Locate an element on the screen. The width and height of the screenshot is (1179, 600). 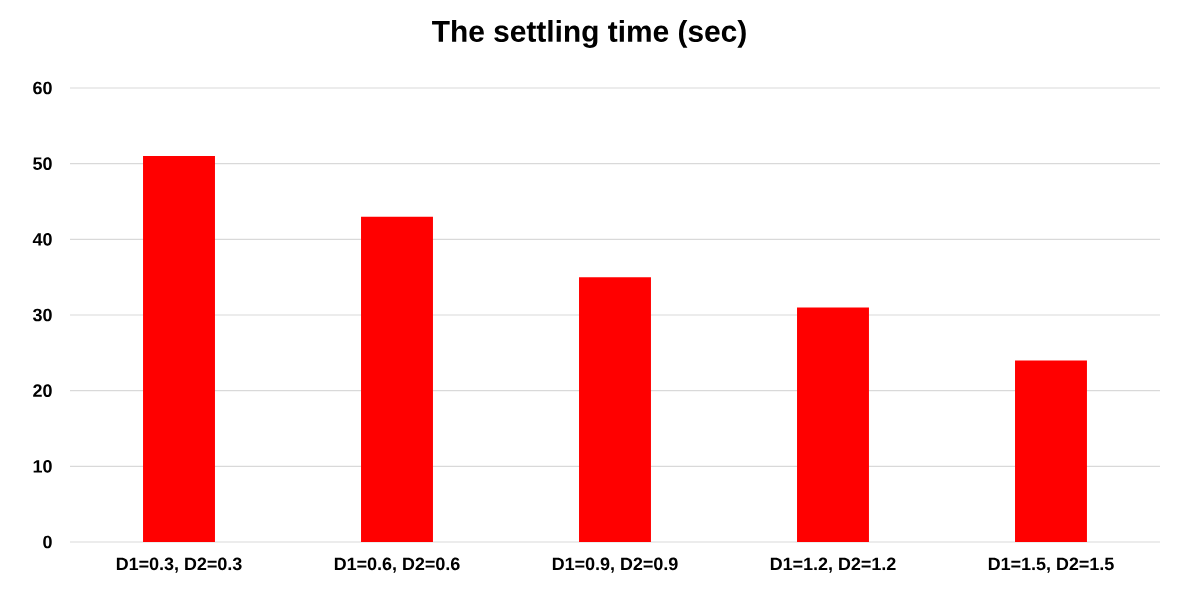
y-tick-label: 40 is located at coordinates (42, 239).